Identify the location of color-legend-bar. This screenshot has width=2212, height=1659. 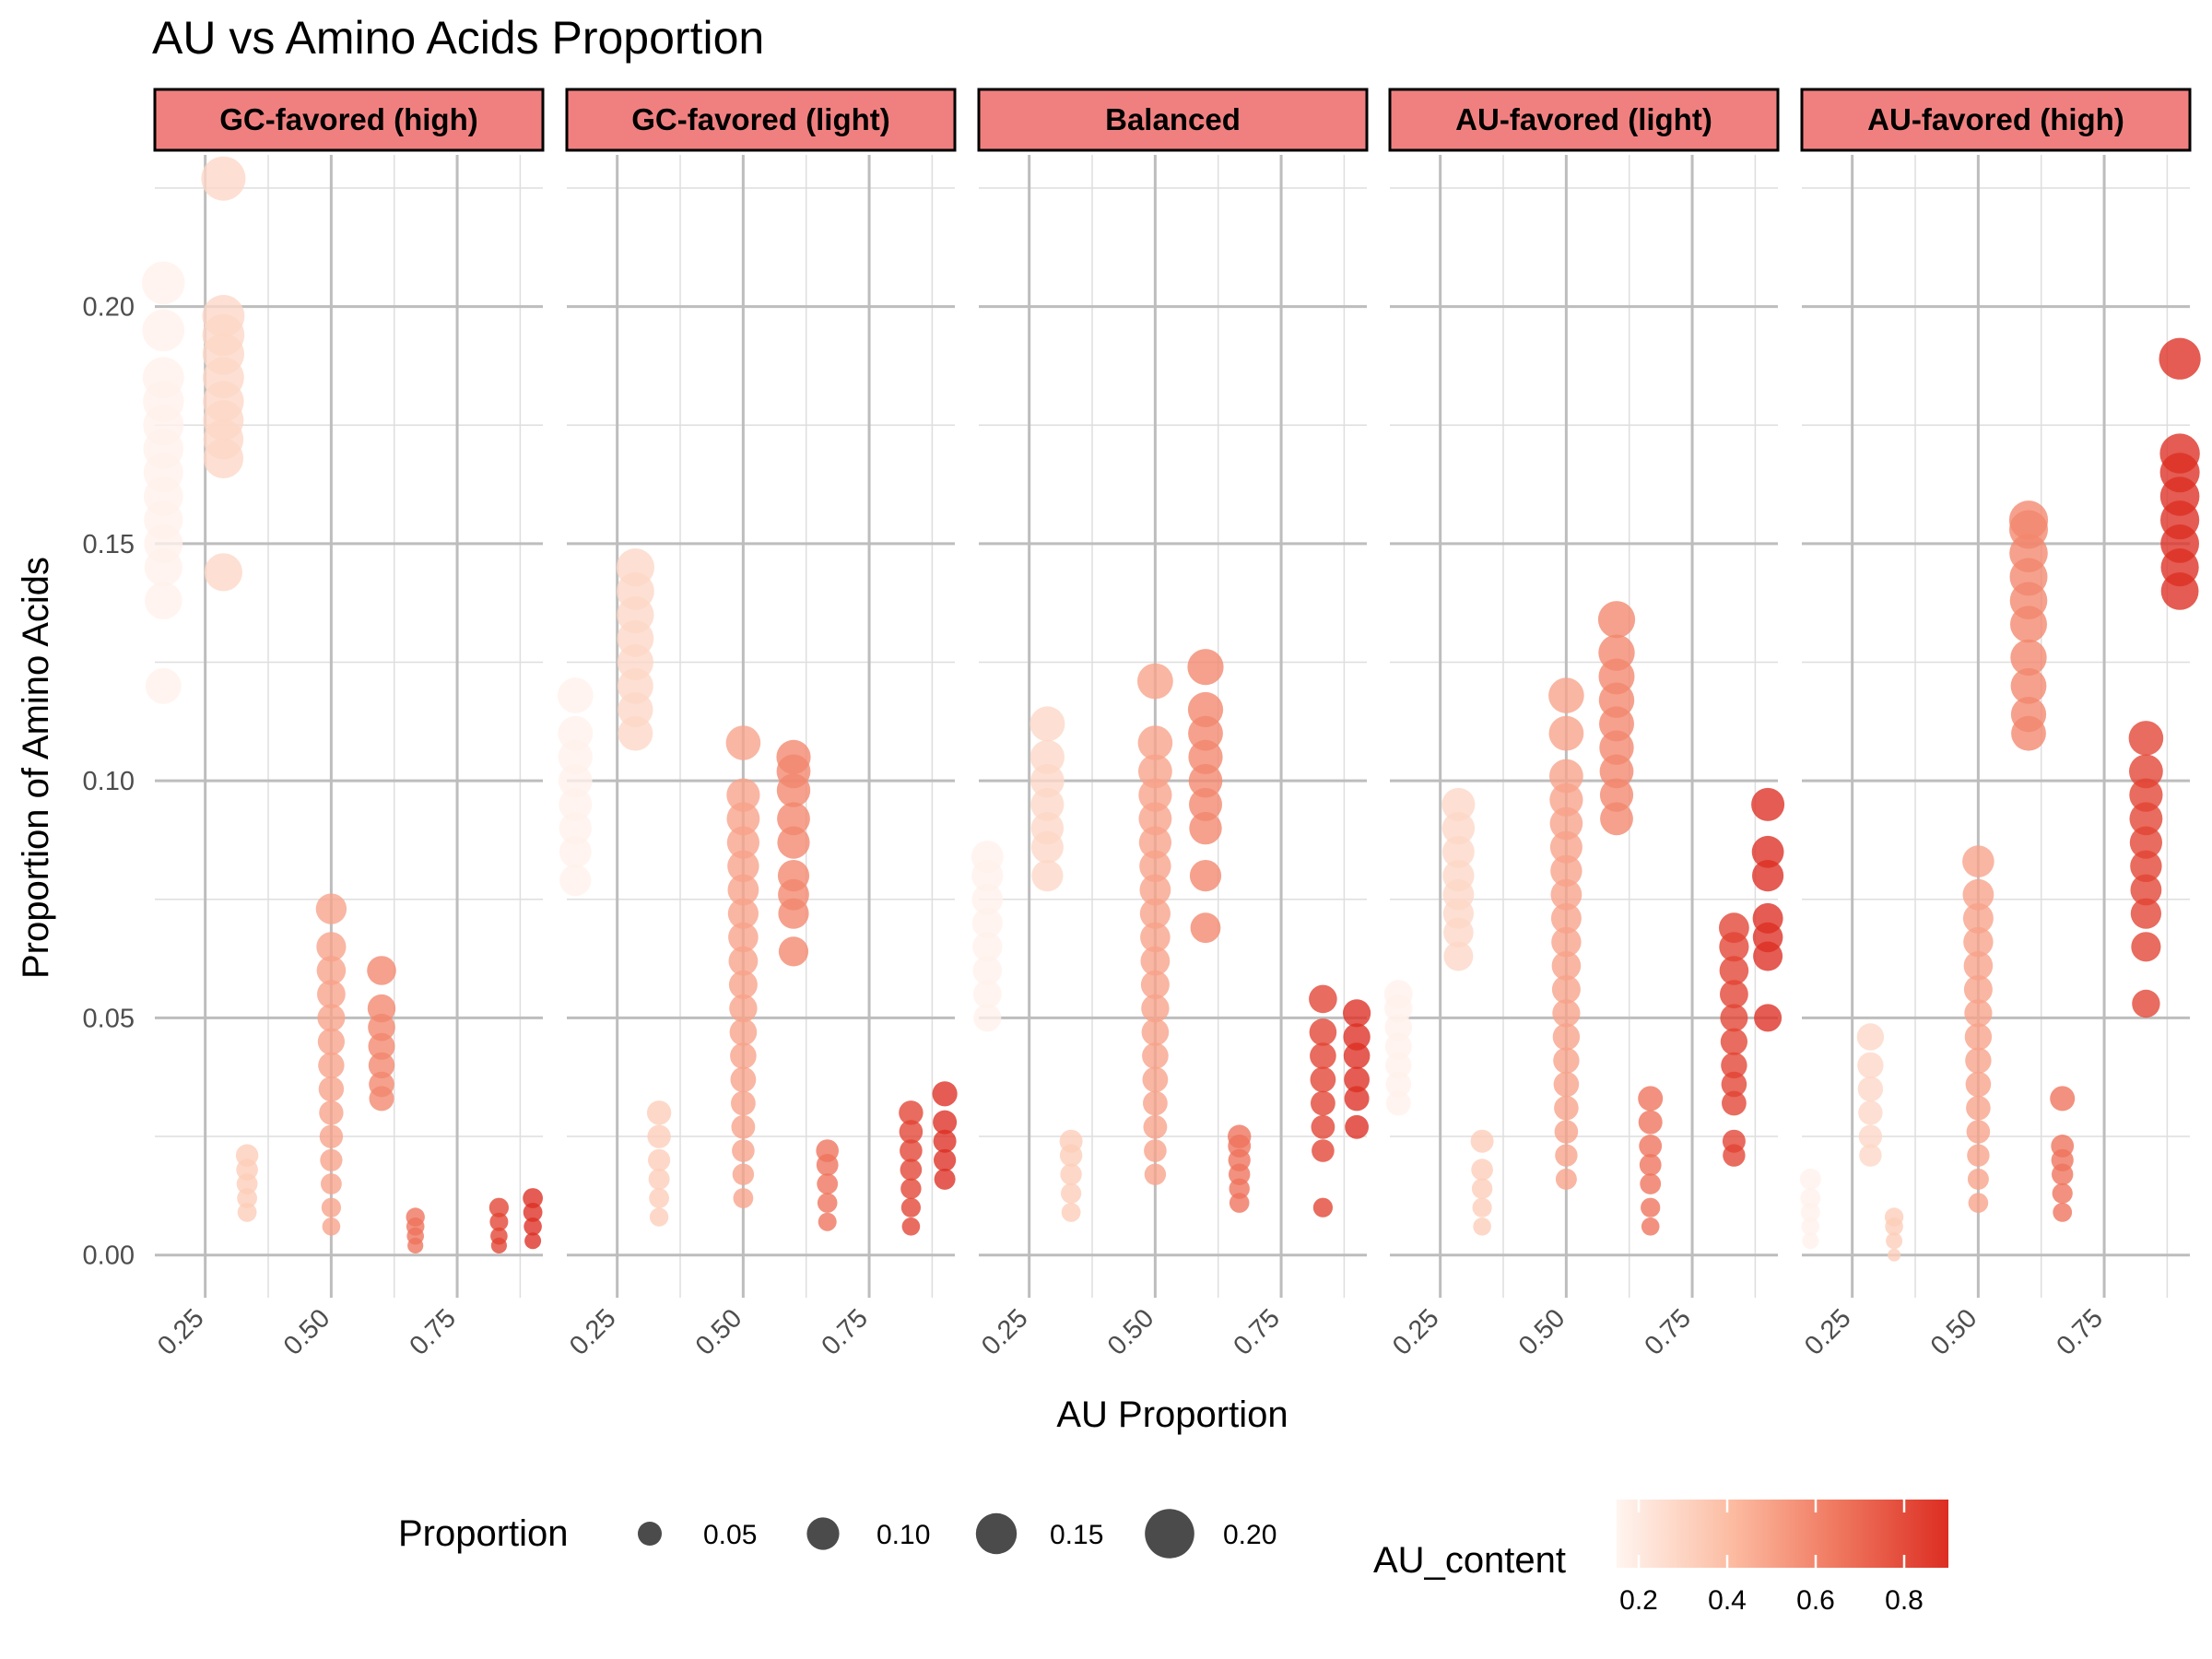
(1782, 1534).